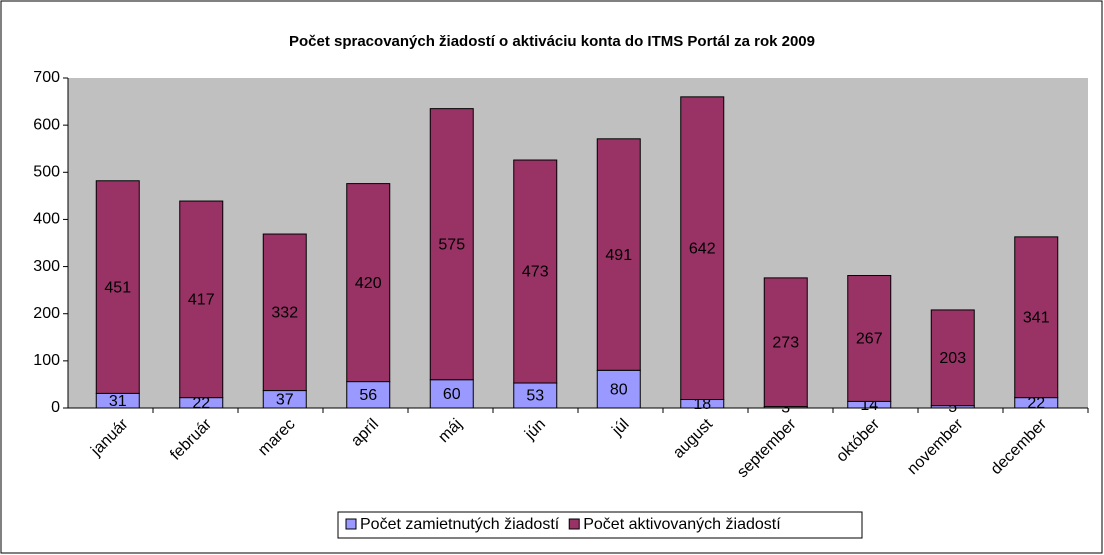 Image resolution: width=1104 pixels, height=555 pixels. I want to click on data-label: 332, so click(284, 313).